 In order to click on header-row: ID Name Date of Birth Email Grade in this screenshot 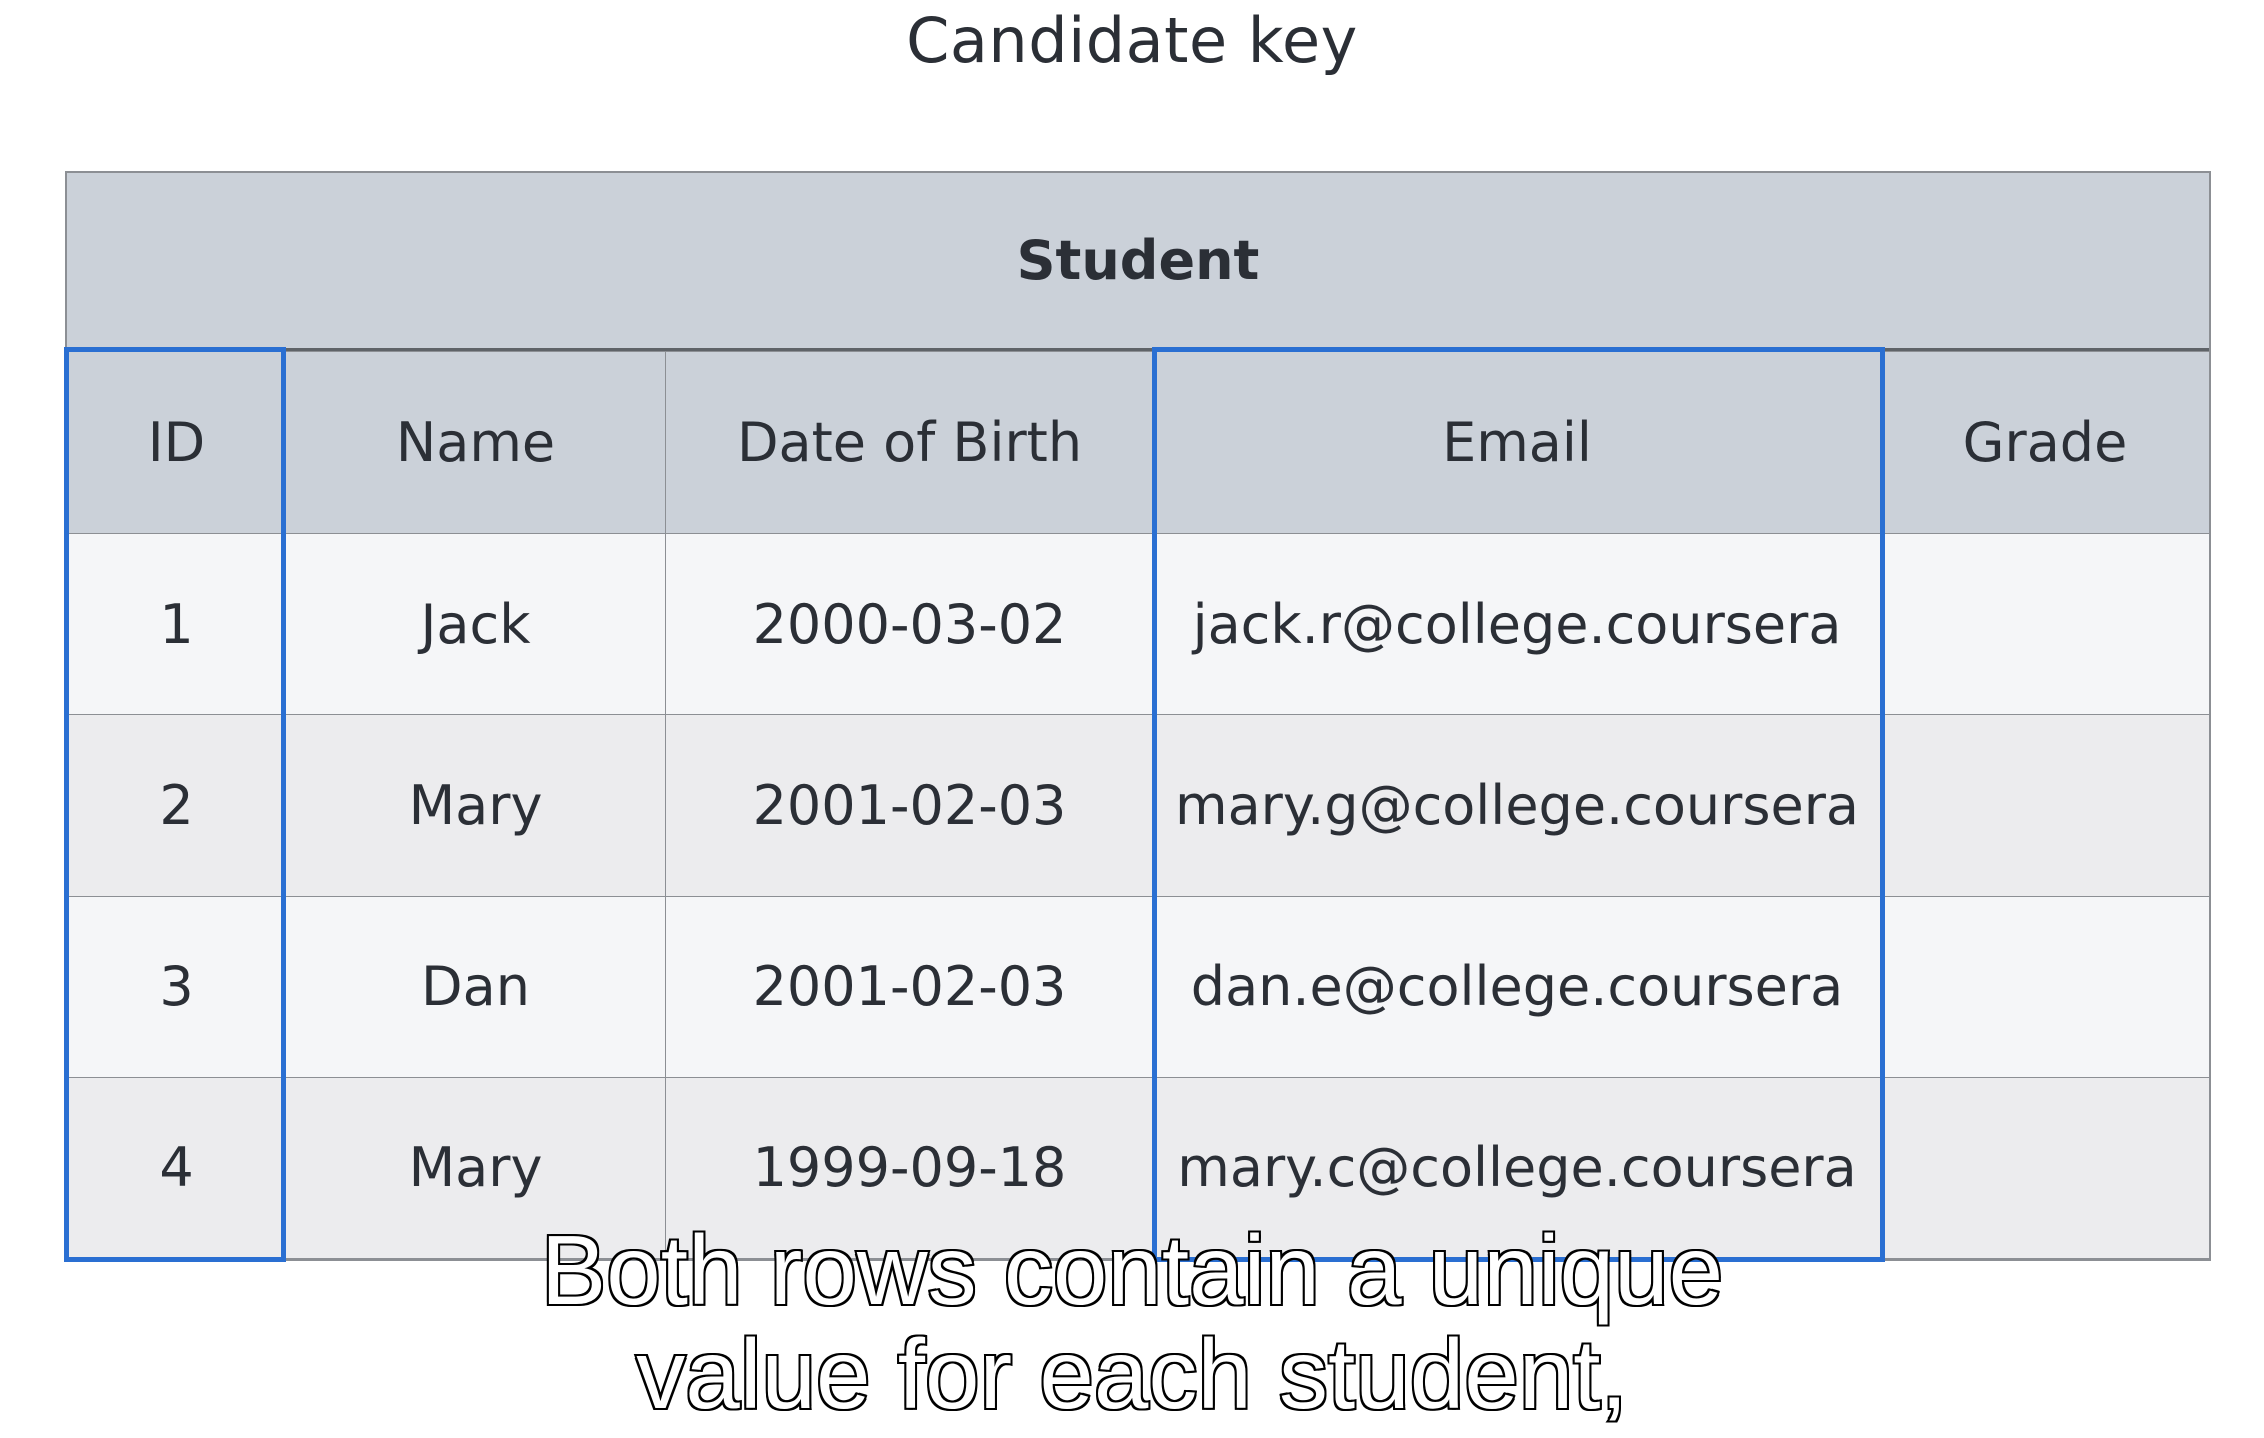, I will do `click(1138, 442)`.